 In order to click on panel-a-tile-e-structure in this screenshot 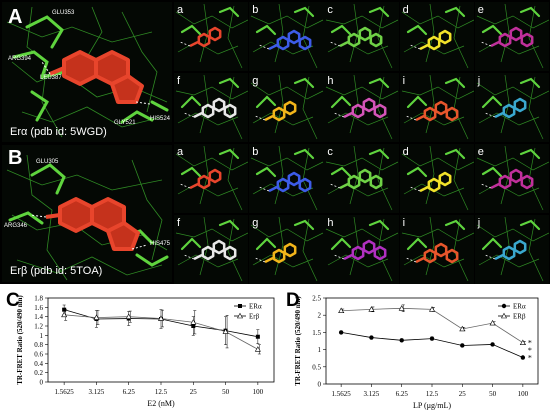, I will do `click(512, 36)`.